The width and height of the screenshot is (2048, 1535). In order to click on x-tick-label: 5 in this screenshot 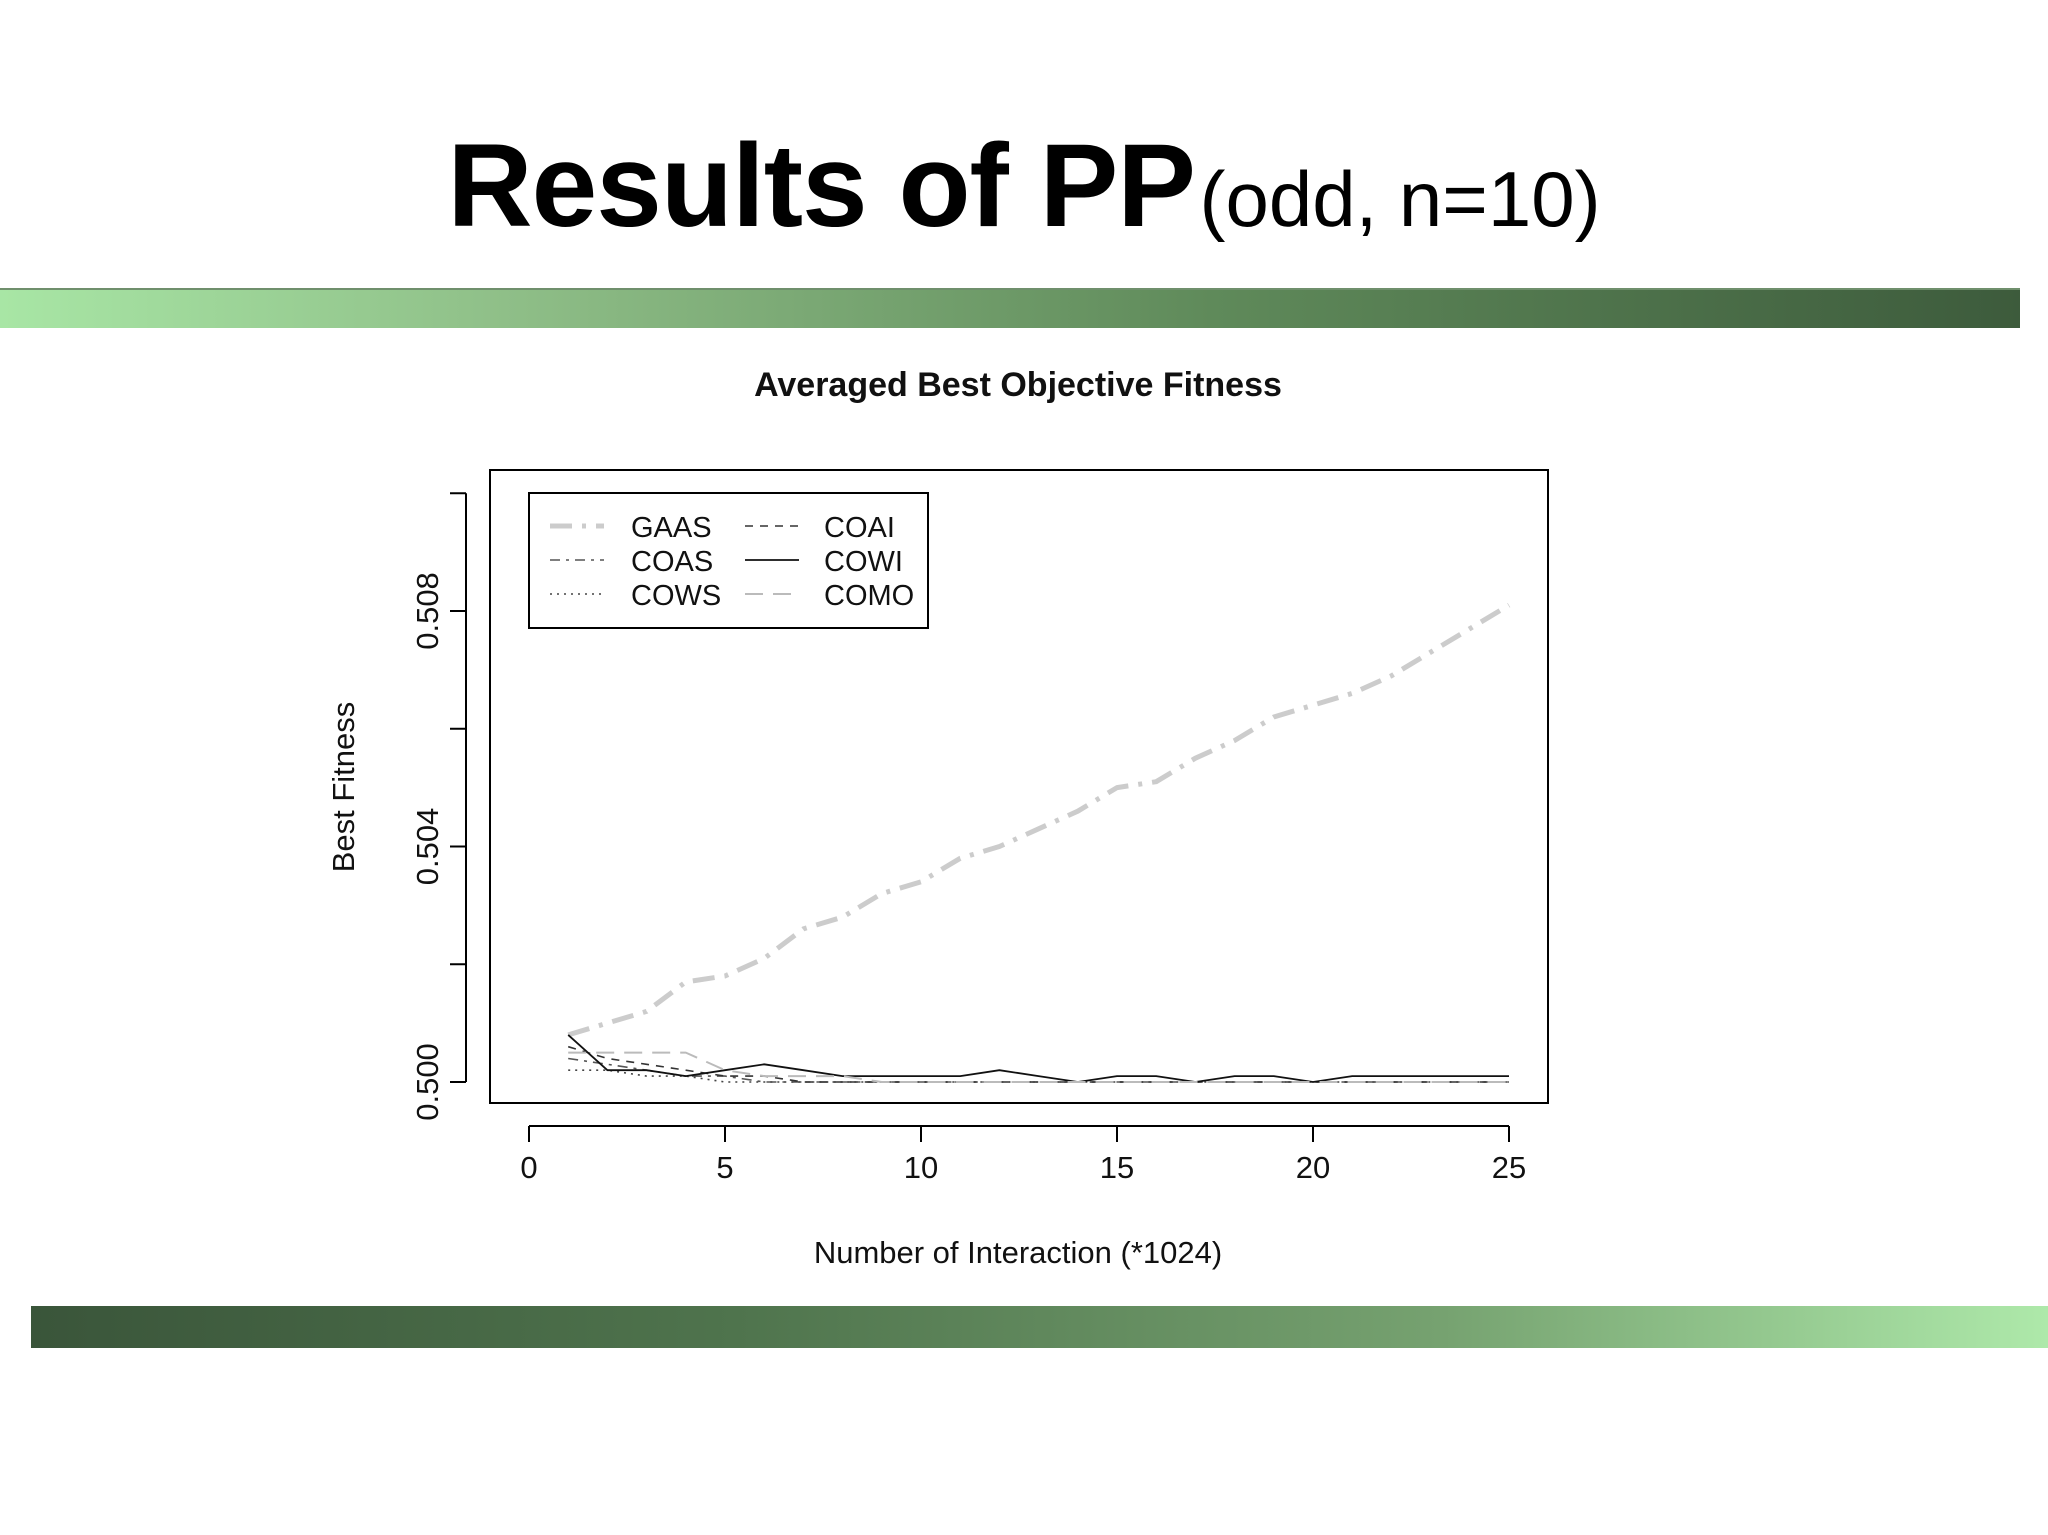, I will do `click(724, 1167)`.